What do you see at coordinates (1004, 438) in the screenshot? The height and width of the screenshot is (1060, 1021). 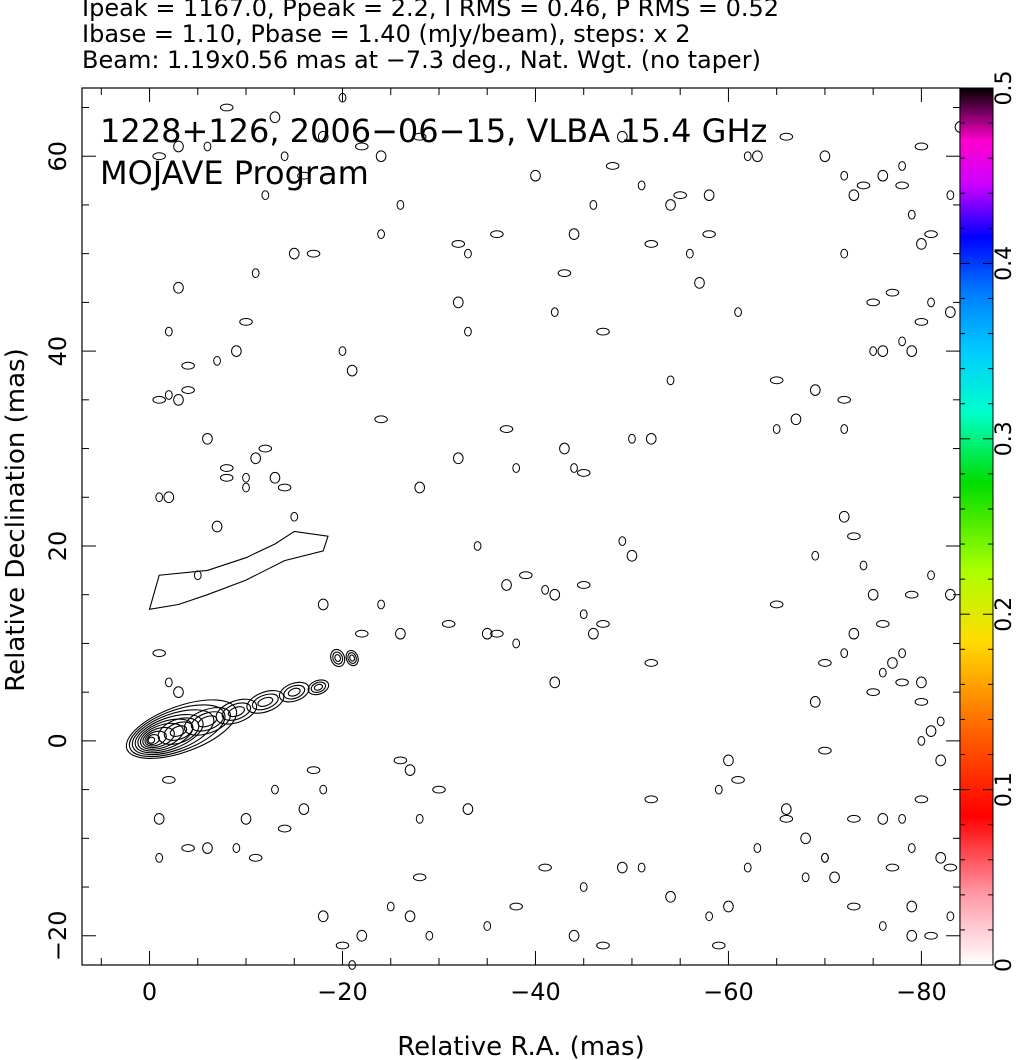 I see `colorbar-tick-label: 0.3` at bounding box center [1004, 438].